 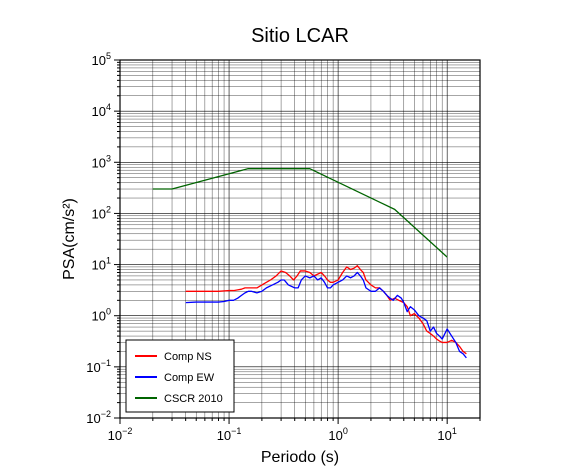 I want to click on y-tick-label: 10⁵, so click(x=101, y=59).